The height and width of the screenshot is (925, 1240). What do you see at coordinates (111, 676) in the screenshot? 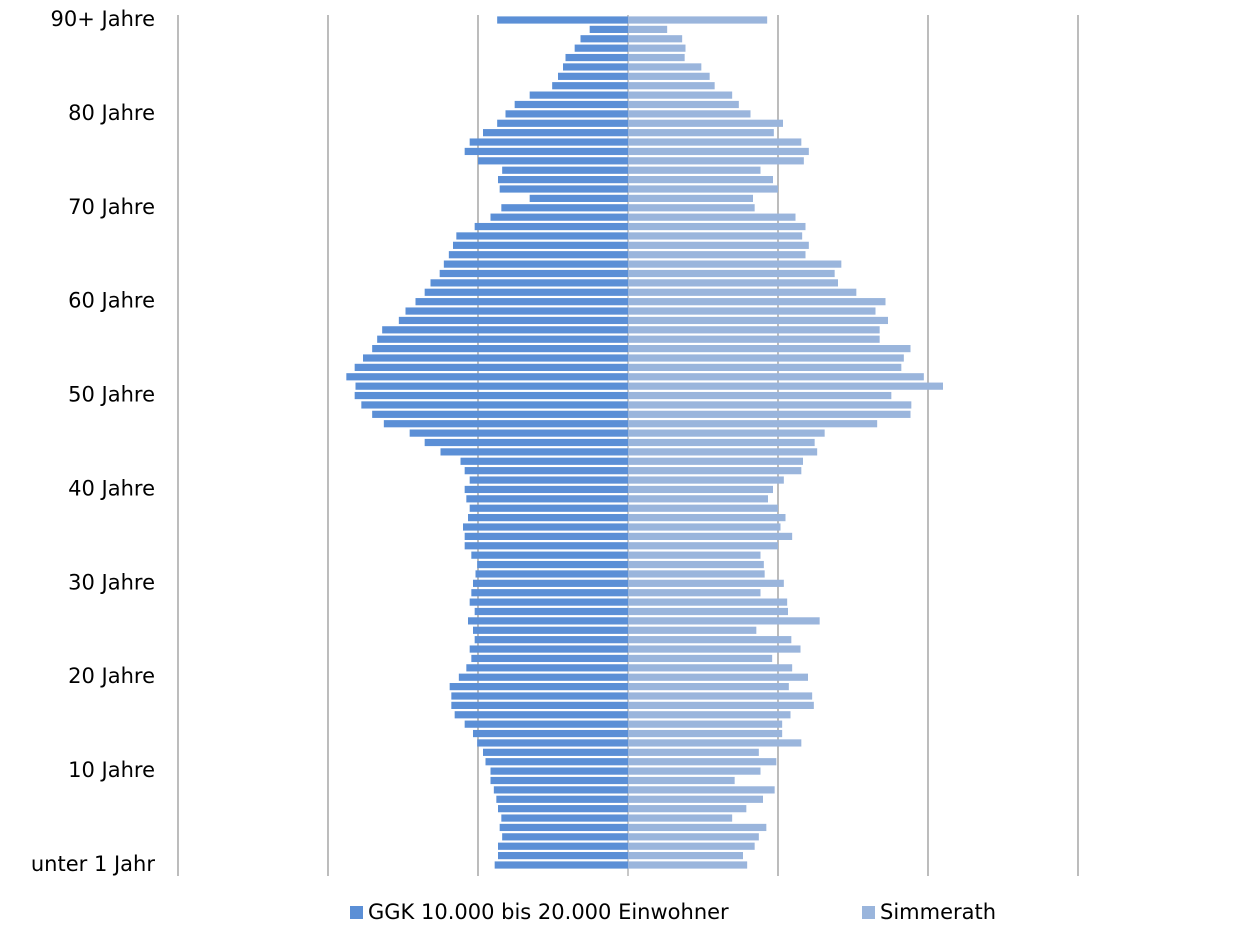
I see `y-tick-label: 20 Jahre` at bounding box center [111, 676].